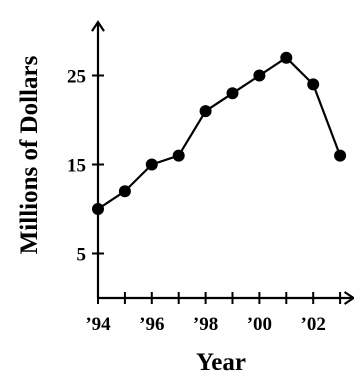 The image size is (354, 377). Describe the element at coordinates (205, 324) in the screenshot. I see `x-tick-label: ’98` at that location.